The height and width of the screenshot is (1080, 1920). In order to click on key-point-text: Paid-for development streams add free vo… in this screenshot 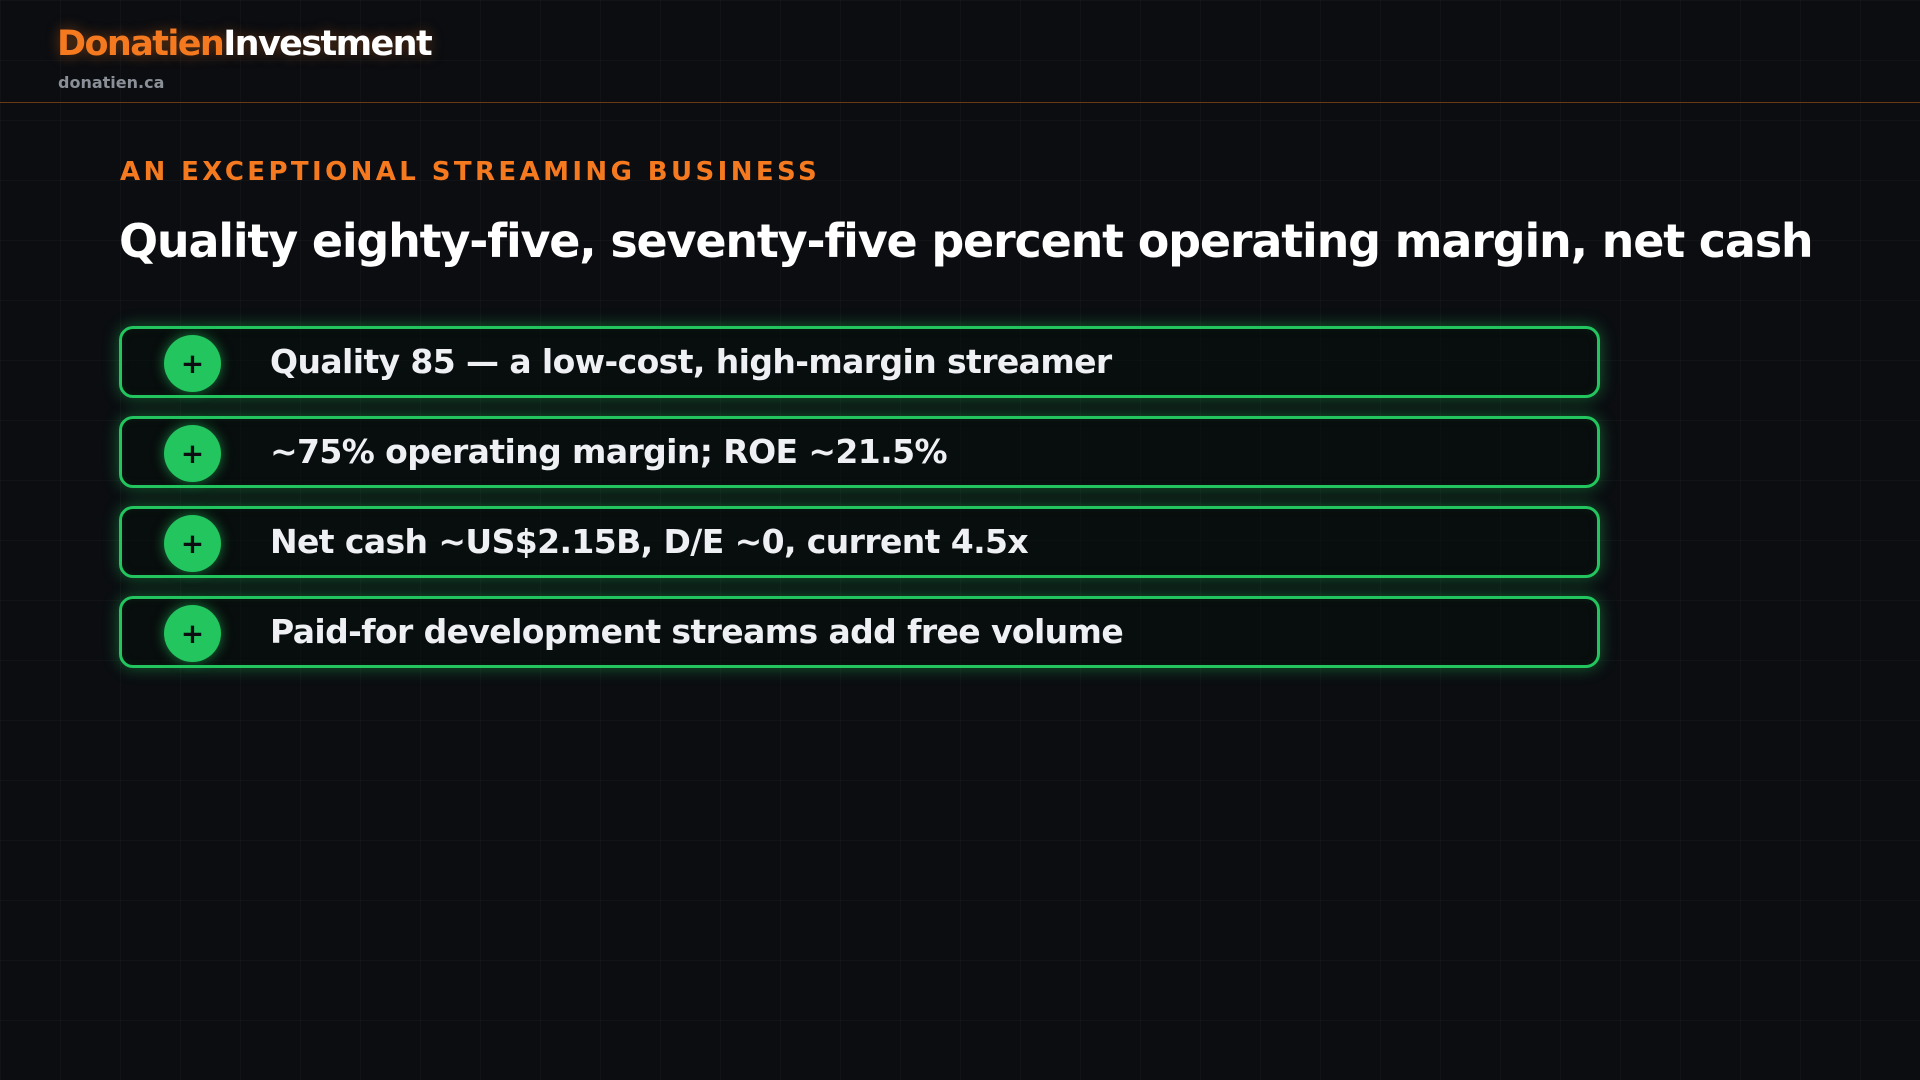, I will do `click(697, 631)`.